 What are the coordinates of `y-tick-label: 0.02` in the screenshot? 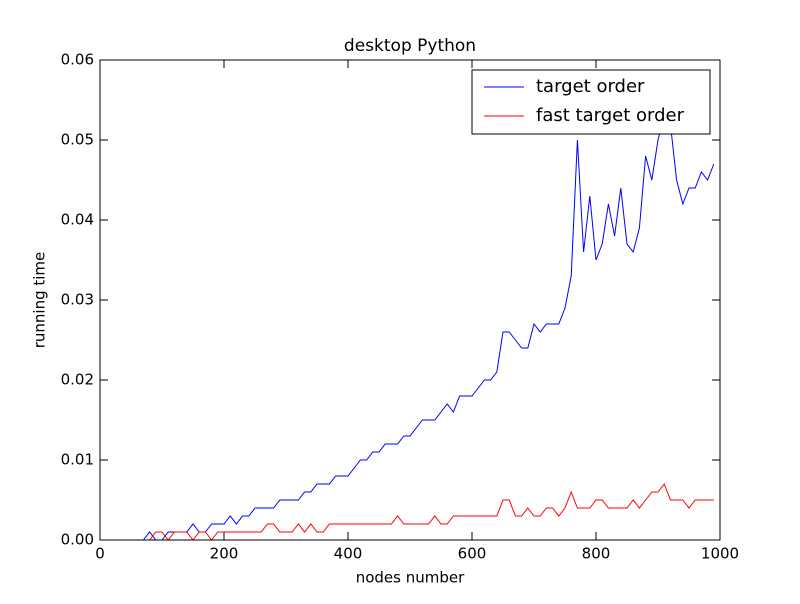 It's located at (77, 380).